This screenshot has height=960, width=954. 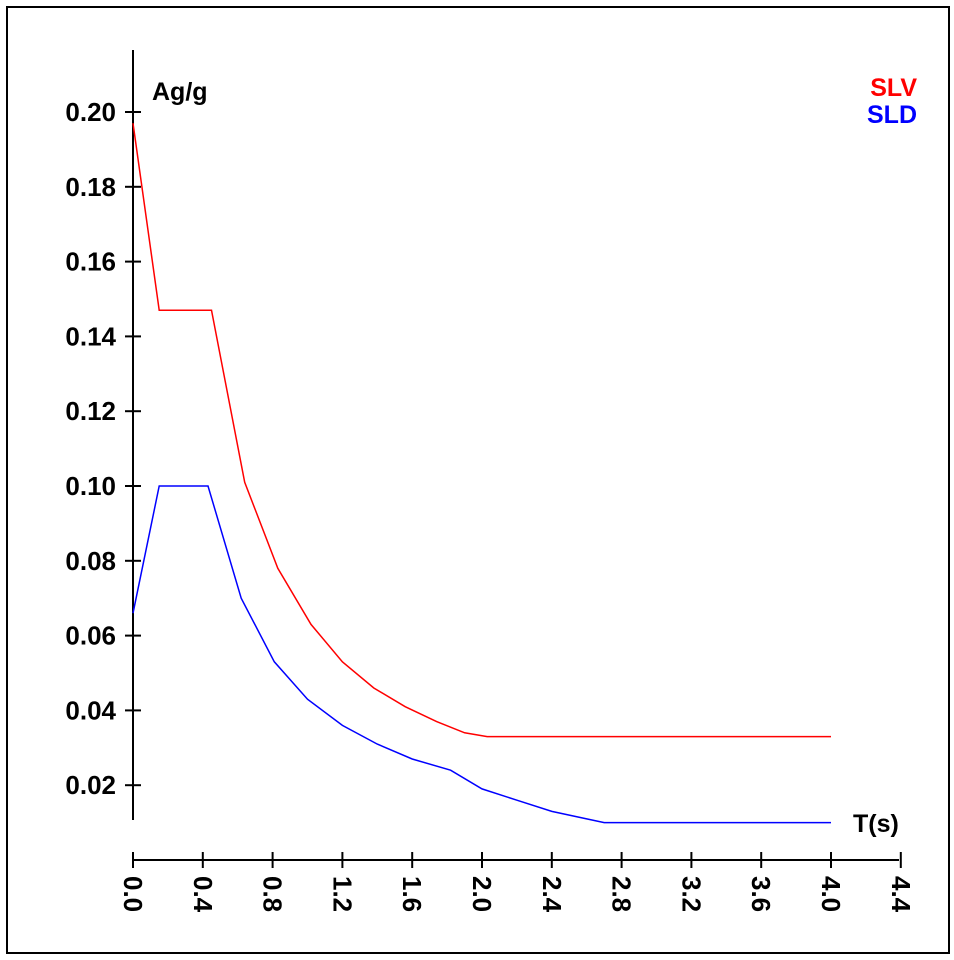 I want to click on x-tick-label: 1.6, so click(x=412, y=894).